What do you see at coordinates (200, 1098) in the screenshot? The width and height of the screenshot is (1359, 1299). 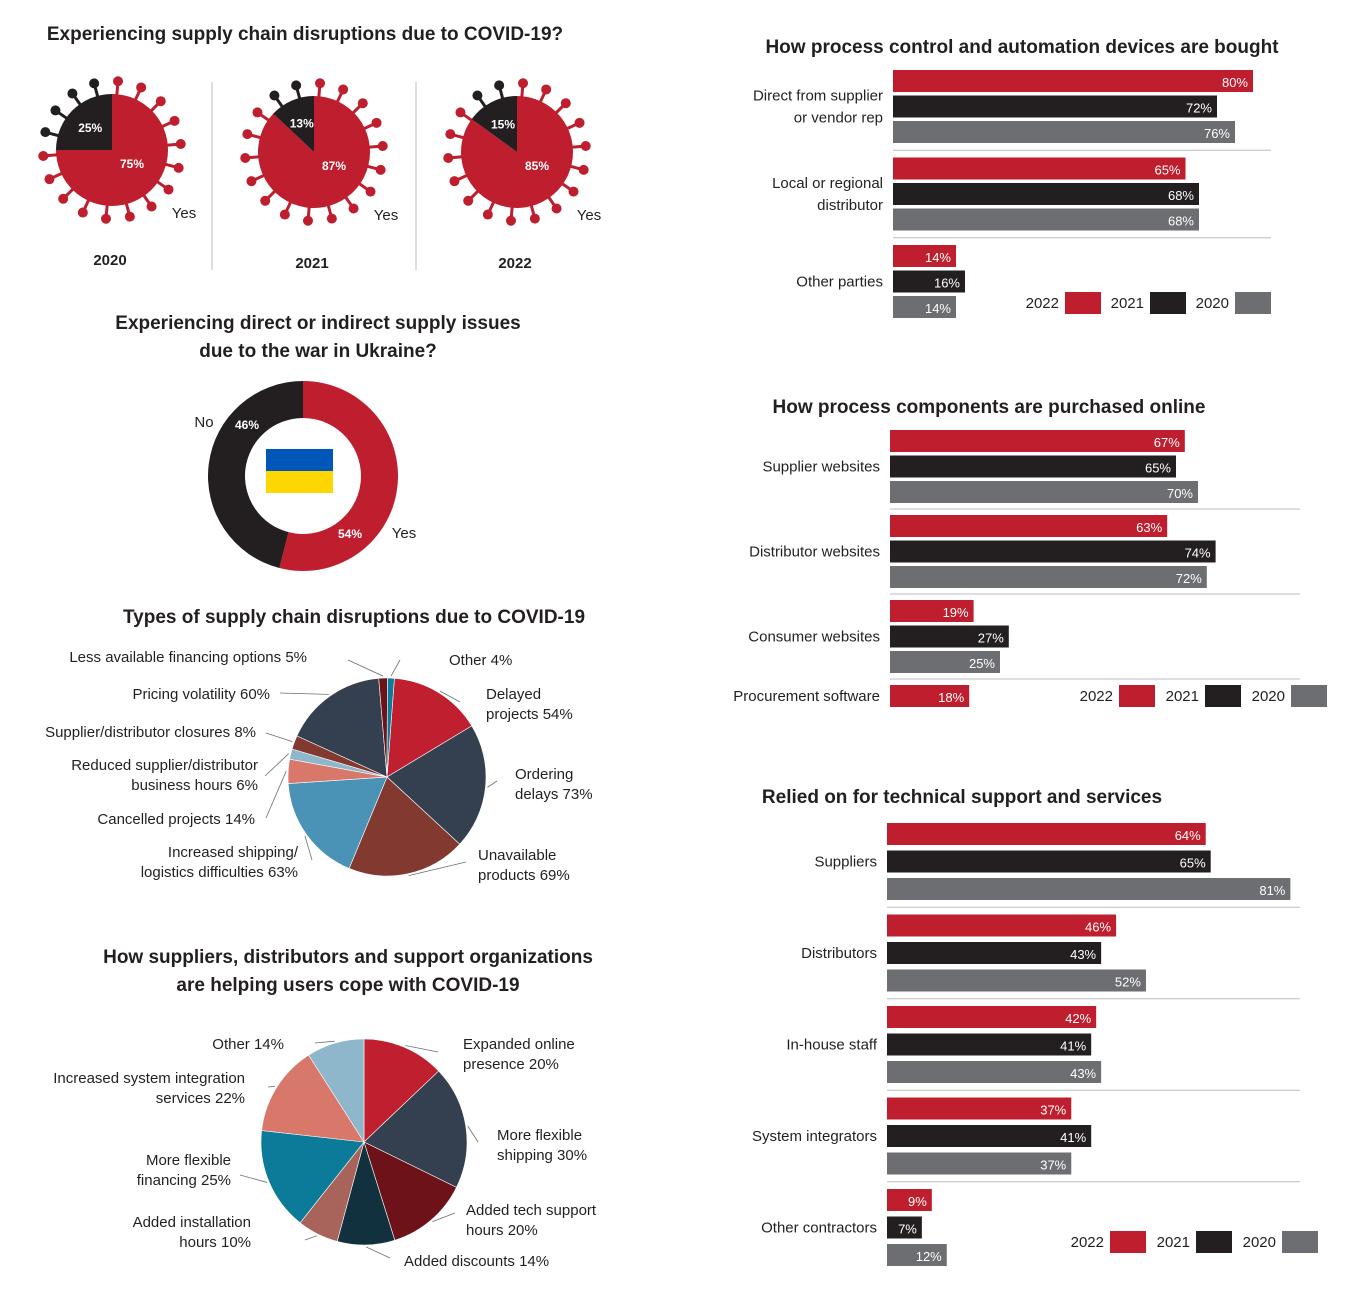 I see `slice-label: services 22%` at bounding box center [200, 1098].